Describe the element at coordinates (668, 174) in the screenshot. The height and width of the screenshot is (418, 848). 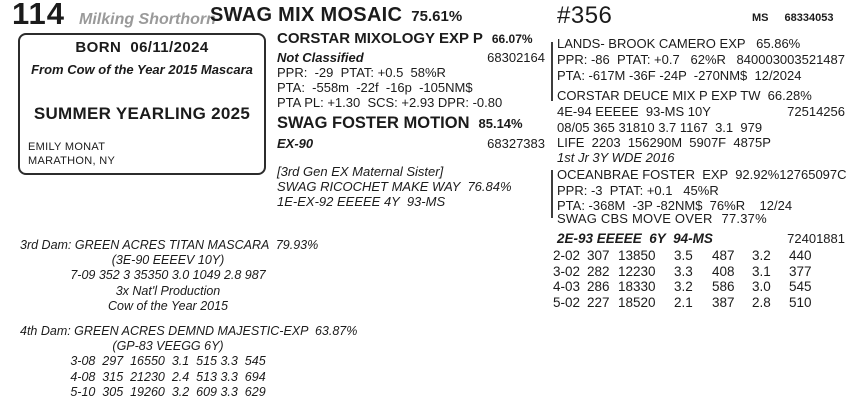
I see `maternal-grandsire-name: OCEANBRAE FOSTER EXP 92.92%` at that location.